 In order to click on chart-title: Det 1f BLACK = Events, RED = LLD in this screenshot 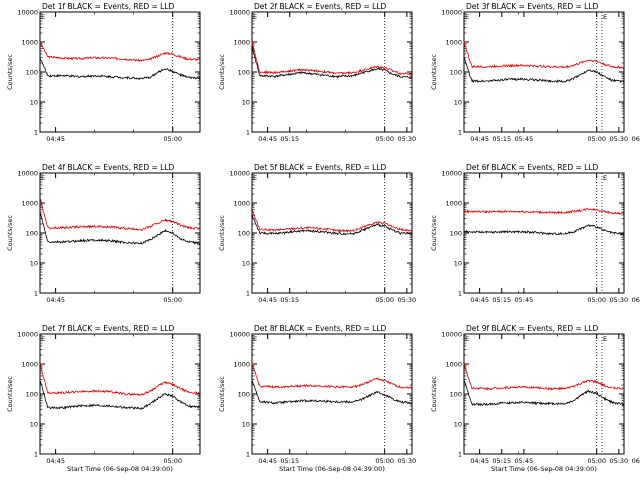, I will do `click(108, 6)`.